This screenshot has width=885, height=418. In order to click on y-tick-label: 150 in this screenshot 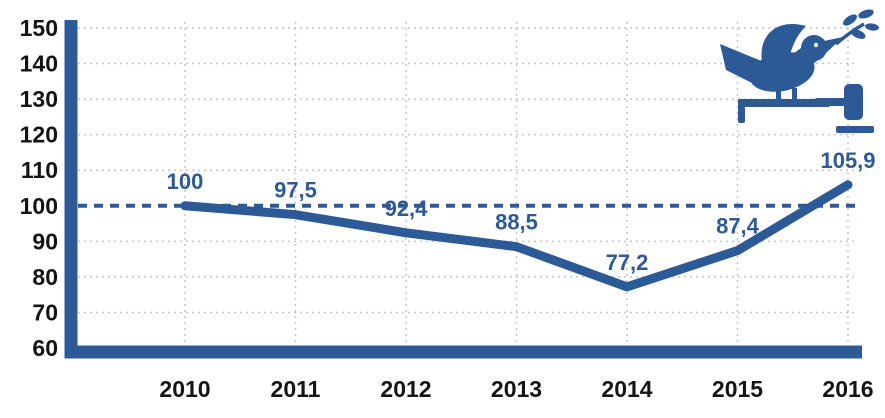, I will do `click(39, 28)`.